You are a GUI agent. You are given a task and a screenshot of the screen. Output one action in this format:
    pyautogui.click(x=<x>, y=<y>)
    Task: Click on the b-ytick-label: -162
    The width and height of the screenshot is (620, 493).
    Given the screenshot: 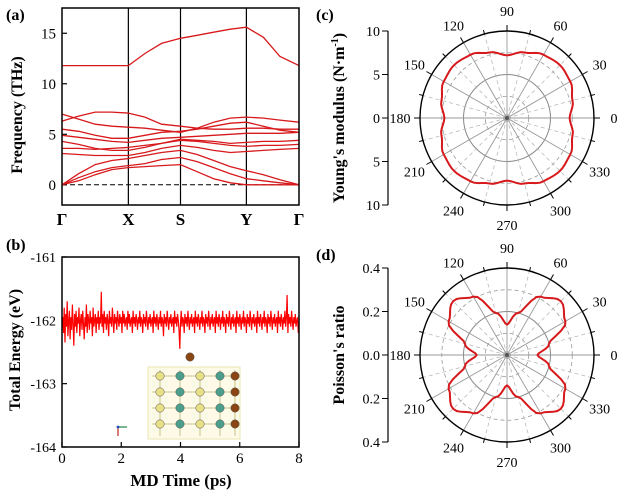 What is the action you would take?
    pyautogui.click(x=43, y=321)
    